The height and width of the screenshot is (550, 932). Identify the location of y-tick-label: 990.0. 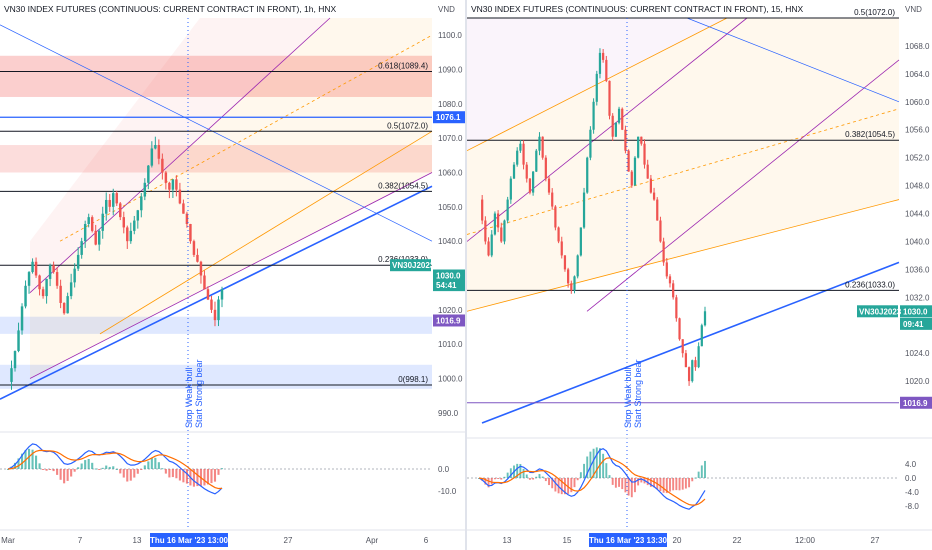
(448, 413).